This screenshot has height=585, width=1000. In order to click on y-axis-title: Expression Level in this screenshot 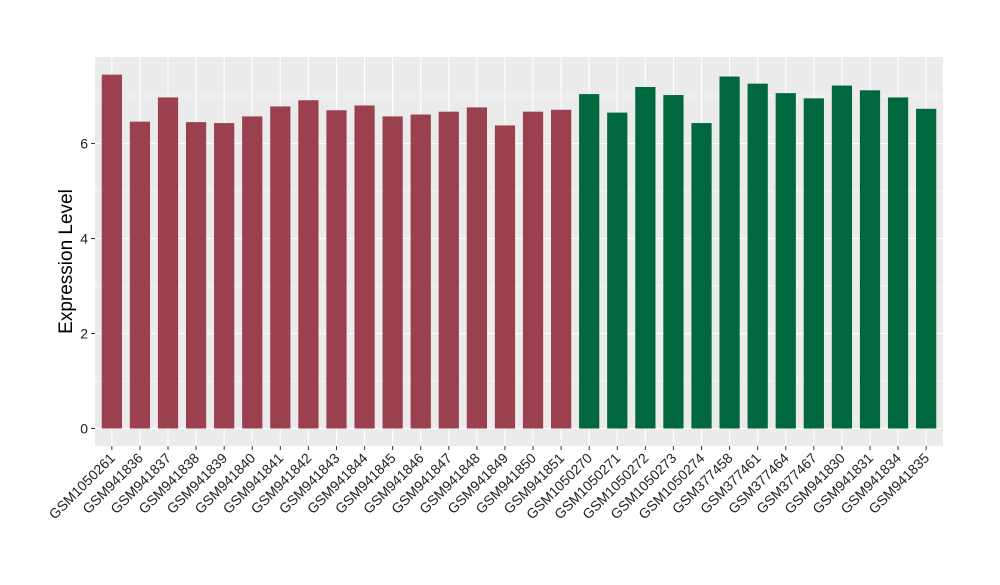, I will do `click(66, 261)`.